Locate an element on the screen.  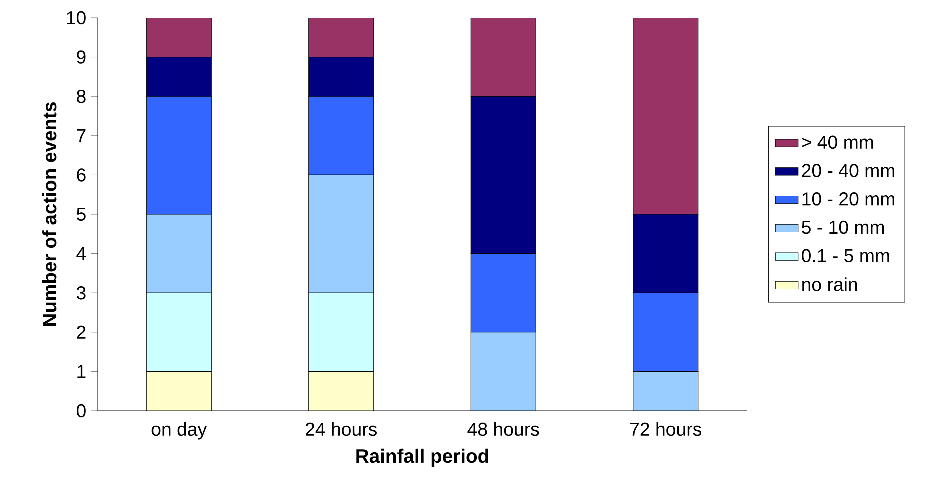
x-tick-label: on day is located at coordinates (180, 431).